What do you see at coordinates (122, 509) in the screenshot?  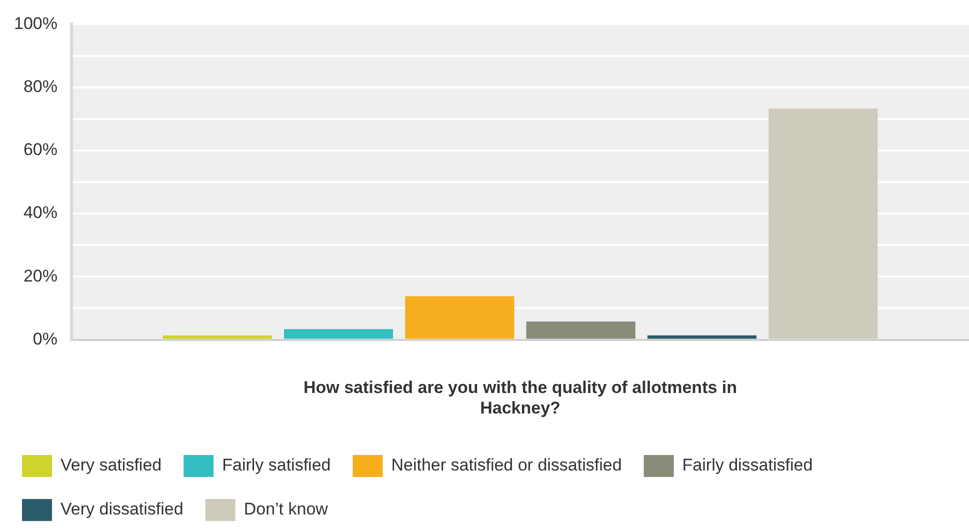 I see `legend-label: Very dissatisfied` at bounding box center [122, 509].